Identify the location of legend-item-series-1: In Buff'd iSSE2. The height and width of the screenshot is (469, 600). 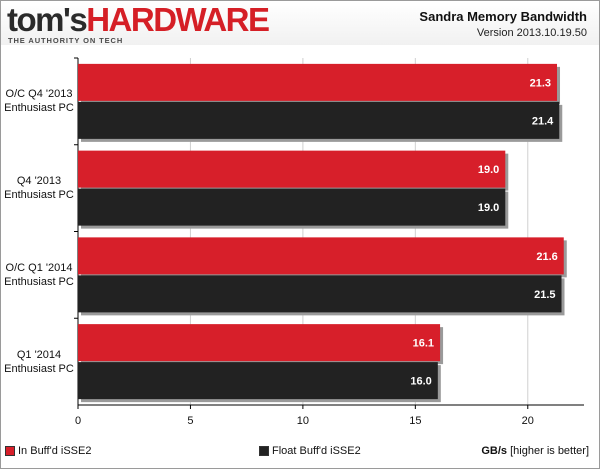
(48, 451).